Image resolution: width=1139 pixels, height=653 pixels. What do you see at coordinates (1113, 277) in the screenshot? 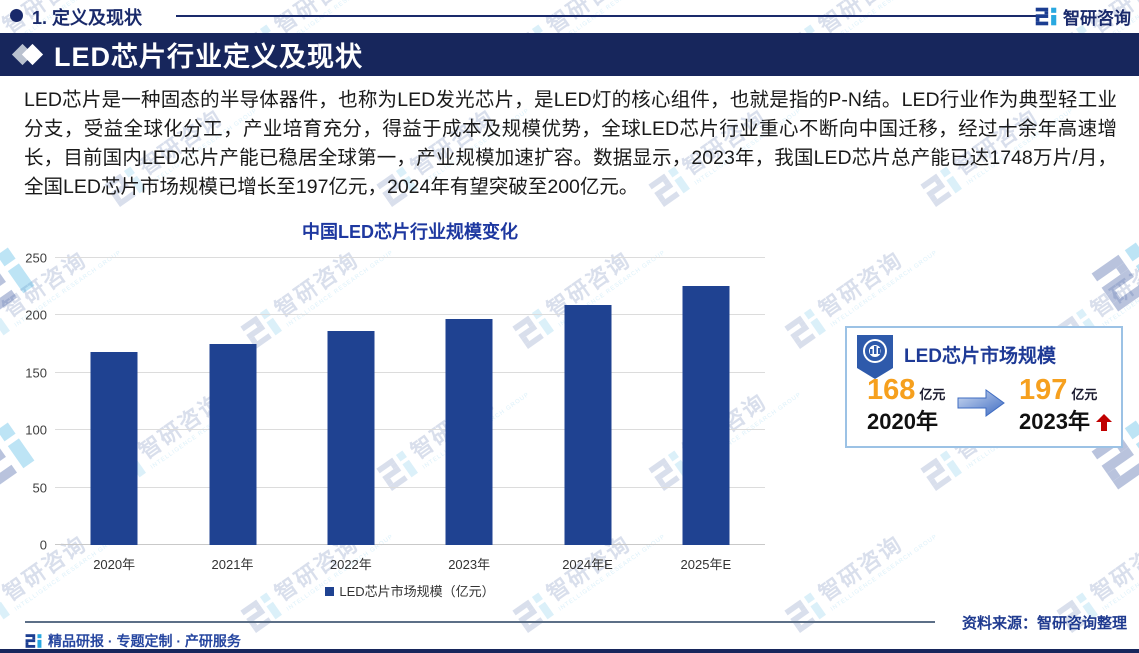
I see `brand-watermark` at bounding box center [1113, 277].